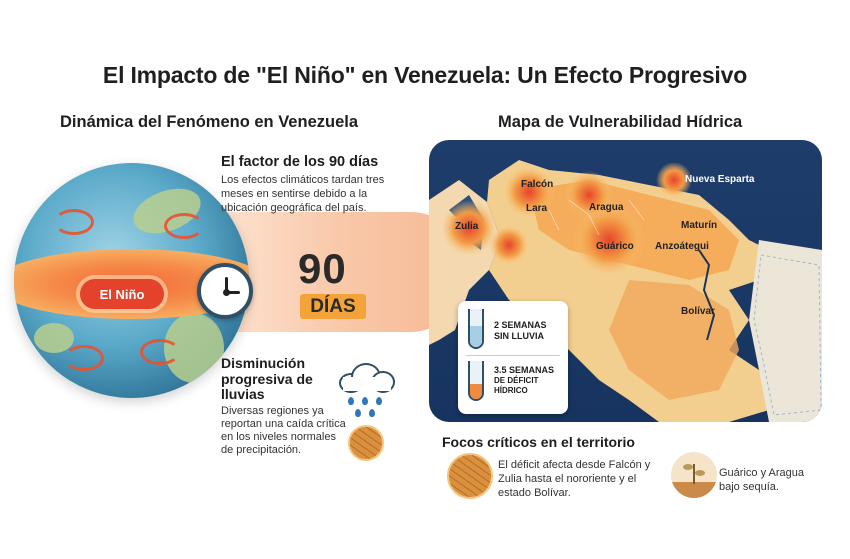  Describe the element at coordinates (537, 184) in the screenshot. I see `label-falcon: Falcón` at that location.